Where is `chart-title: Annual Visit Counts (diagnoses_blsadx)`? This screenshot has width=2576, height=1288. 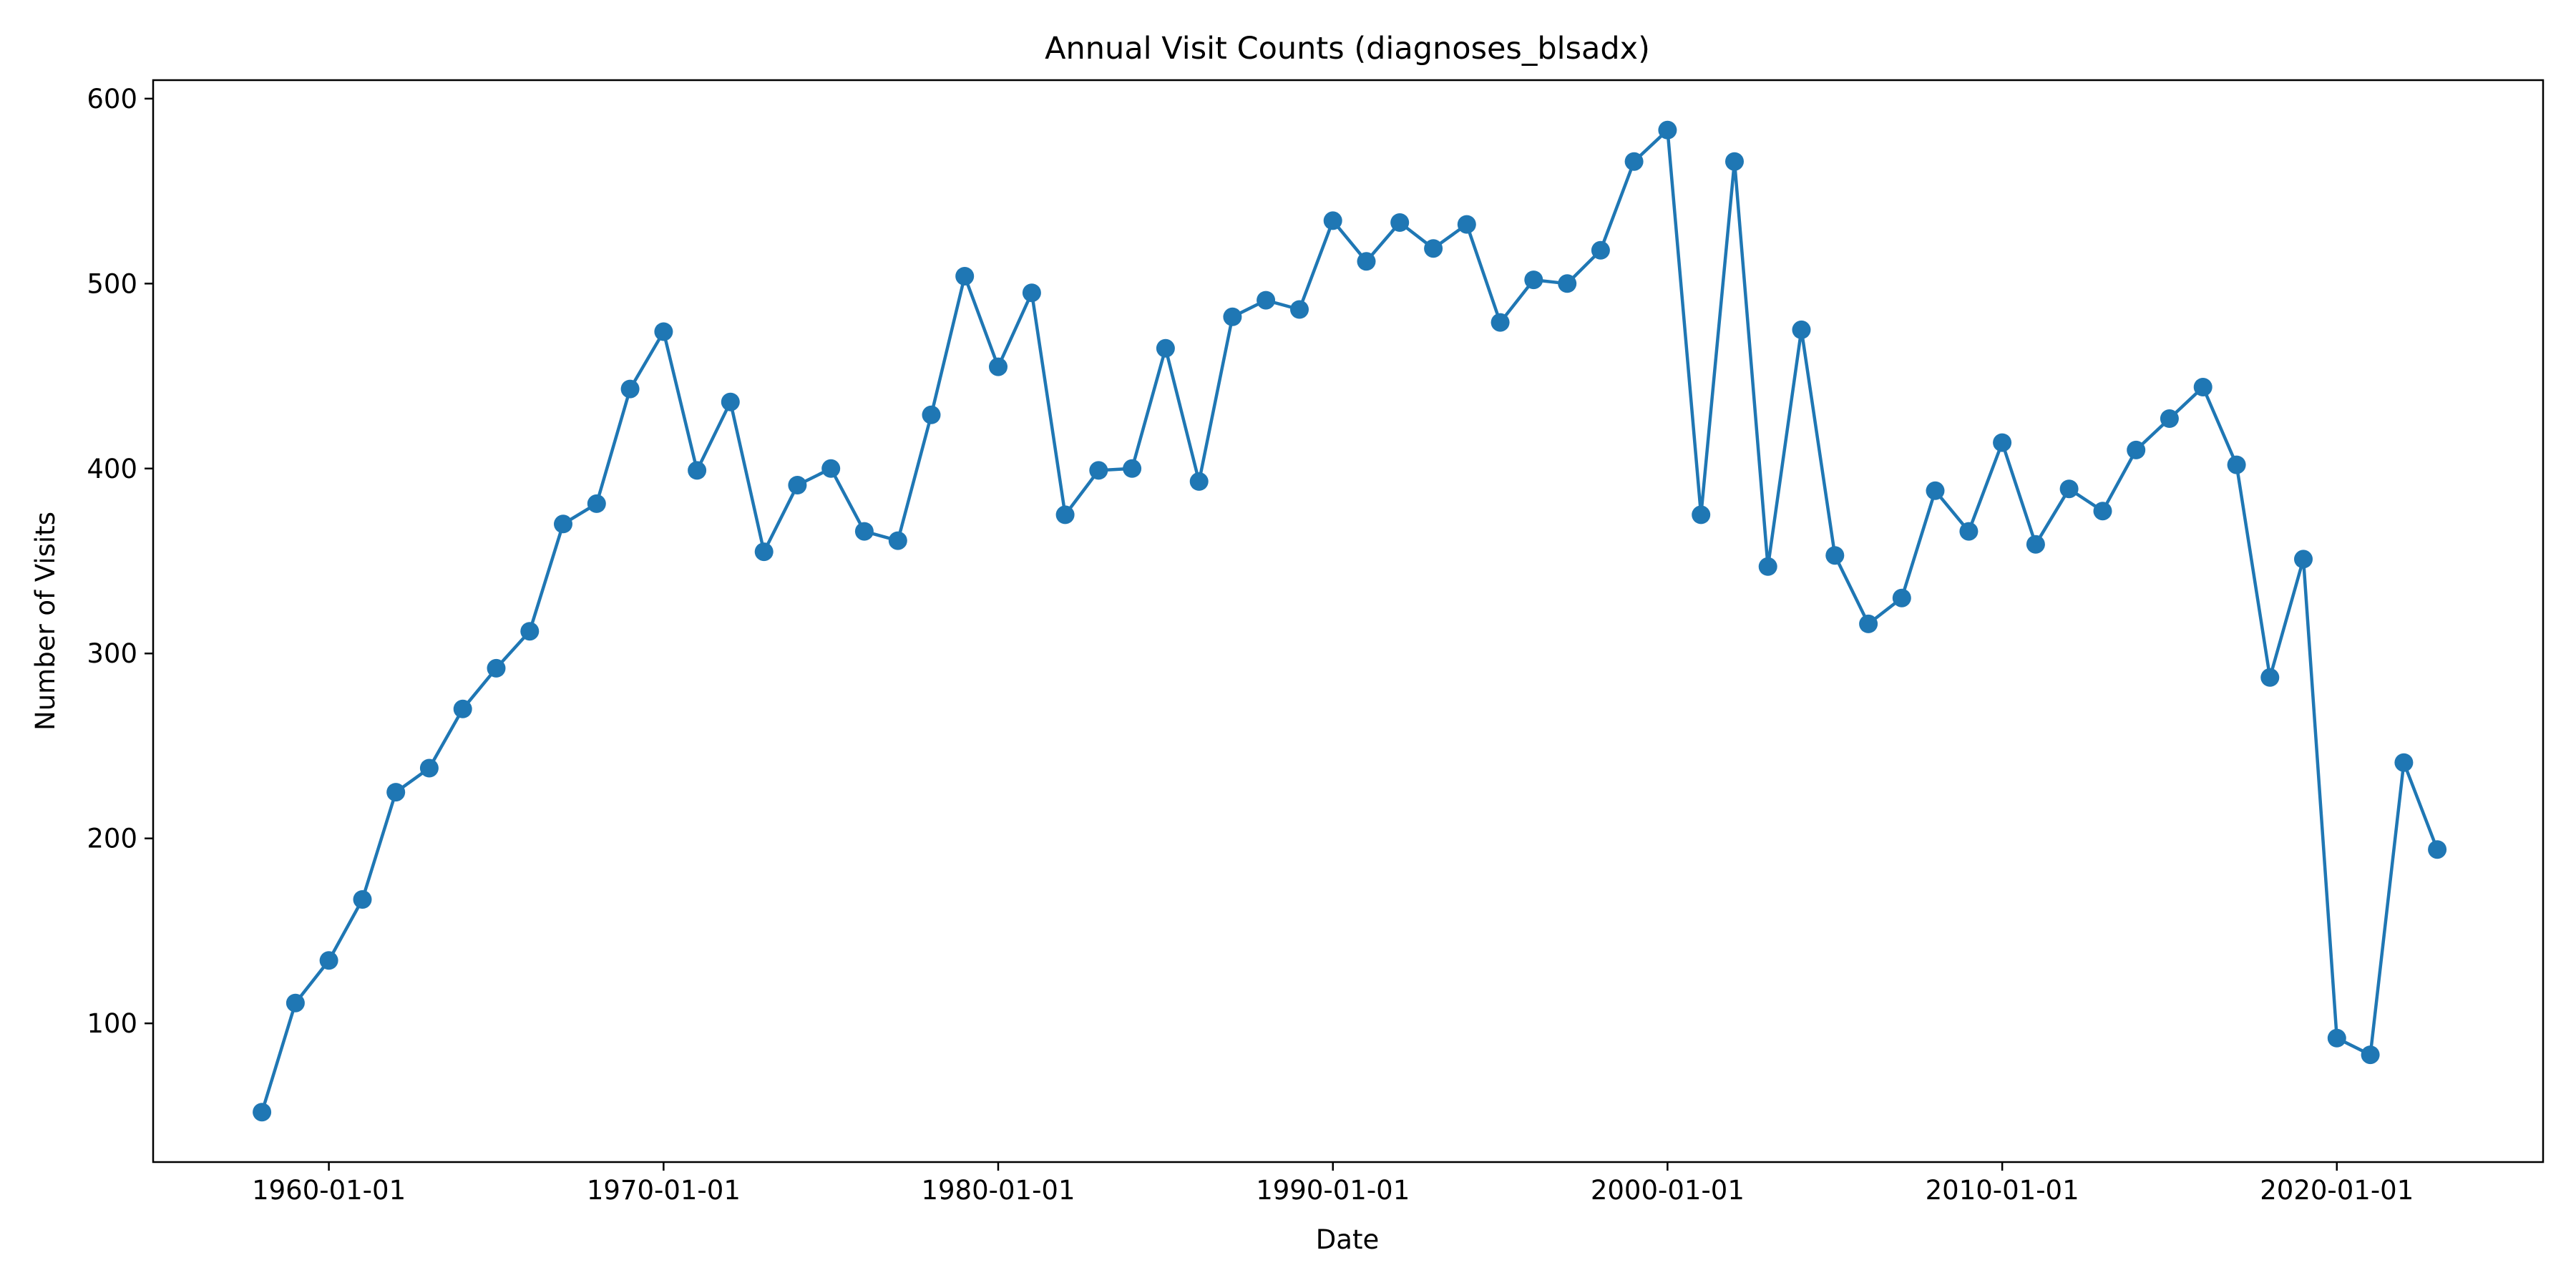 chart-title: Annual Visit Counts (diagnoses_blsadx) is located at coordinates (1347, 49).